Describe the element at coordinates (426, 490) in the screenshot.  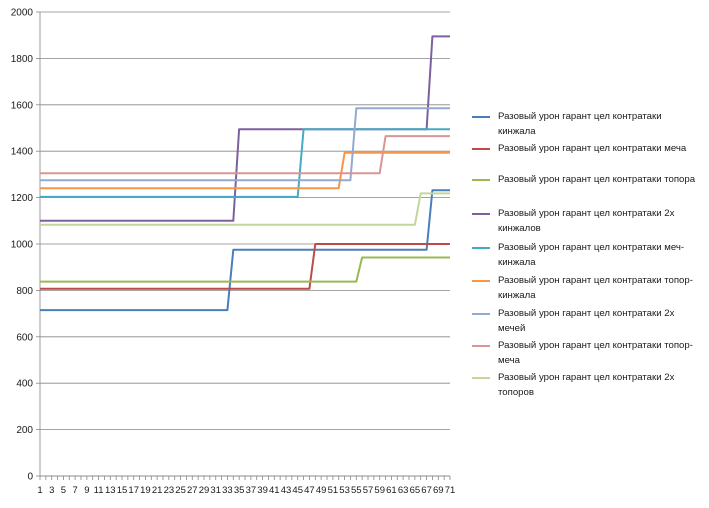
I see `x-tick-label: 67` at that location.